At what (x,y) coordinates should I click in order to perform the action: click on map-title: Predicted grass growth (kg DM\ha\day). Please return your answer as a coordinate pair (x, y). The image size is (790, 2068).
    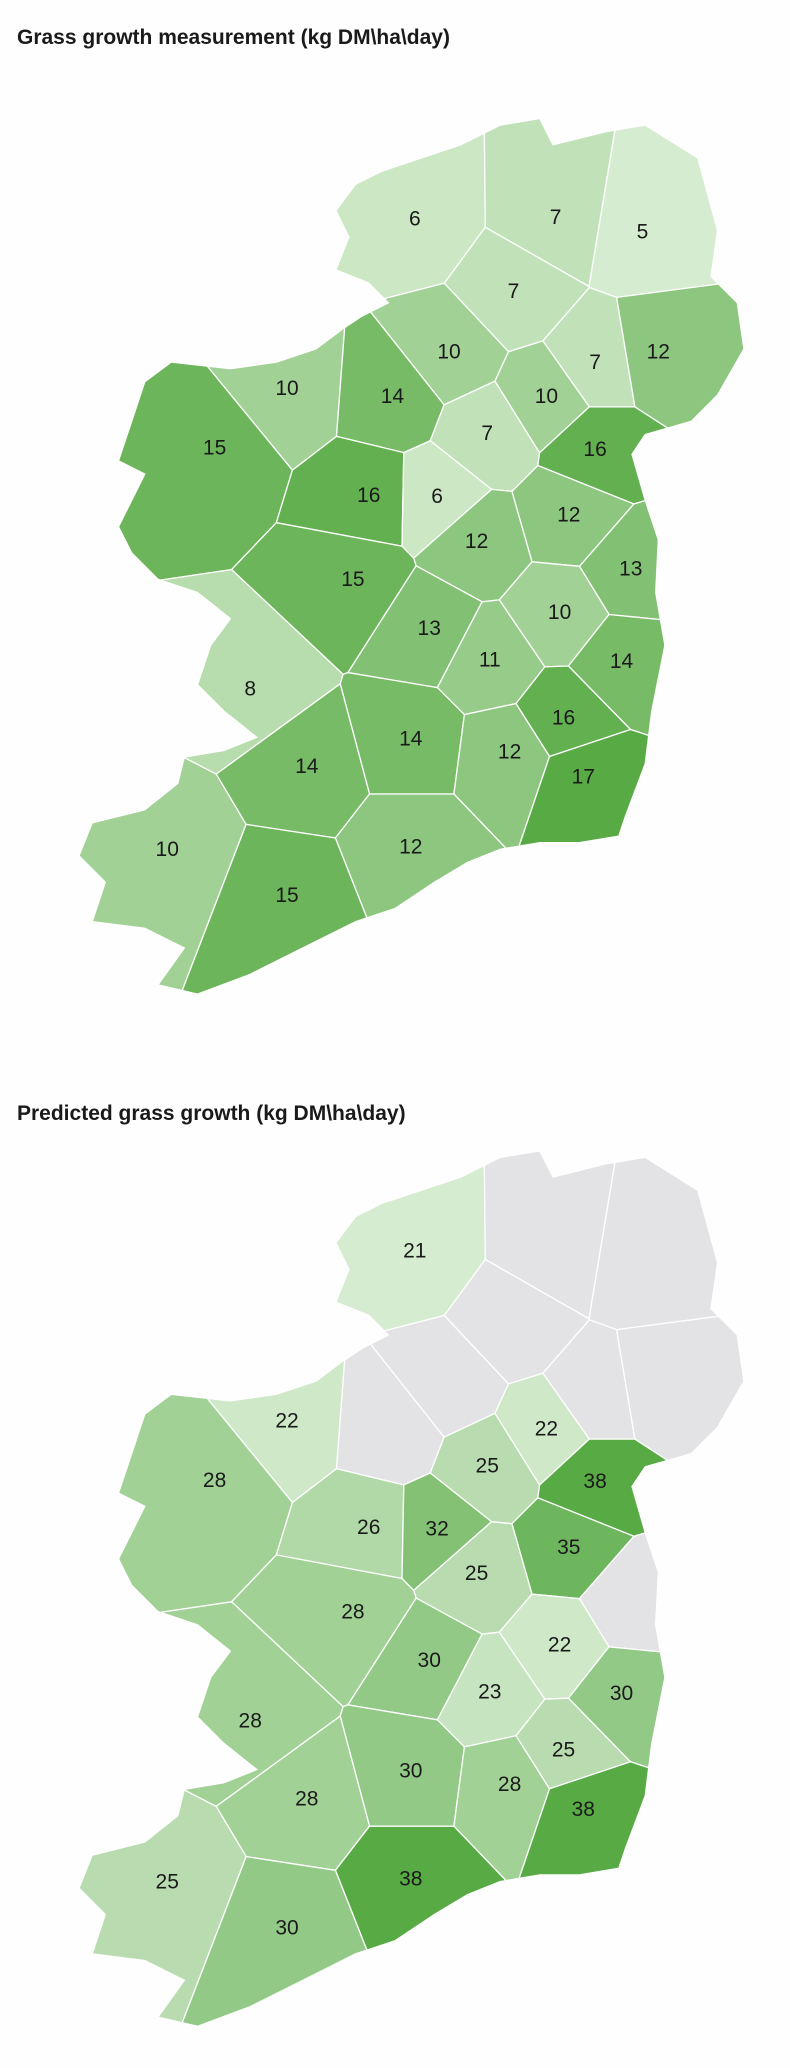
    Looking at the image, I should click on (211, 1113).